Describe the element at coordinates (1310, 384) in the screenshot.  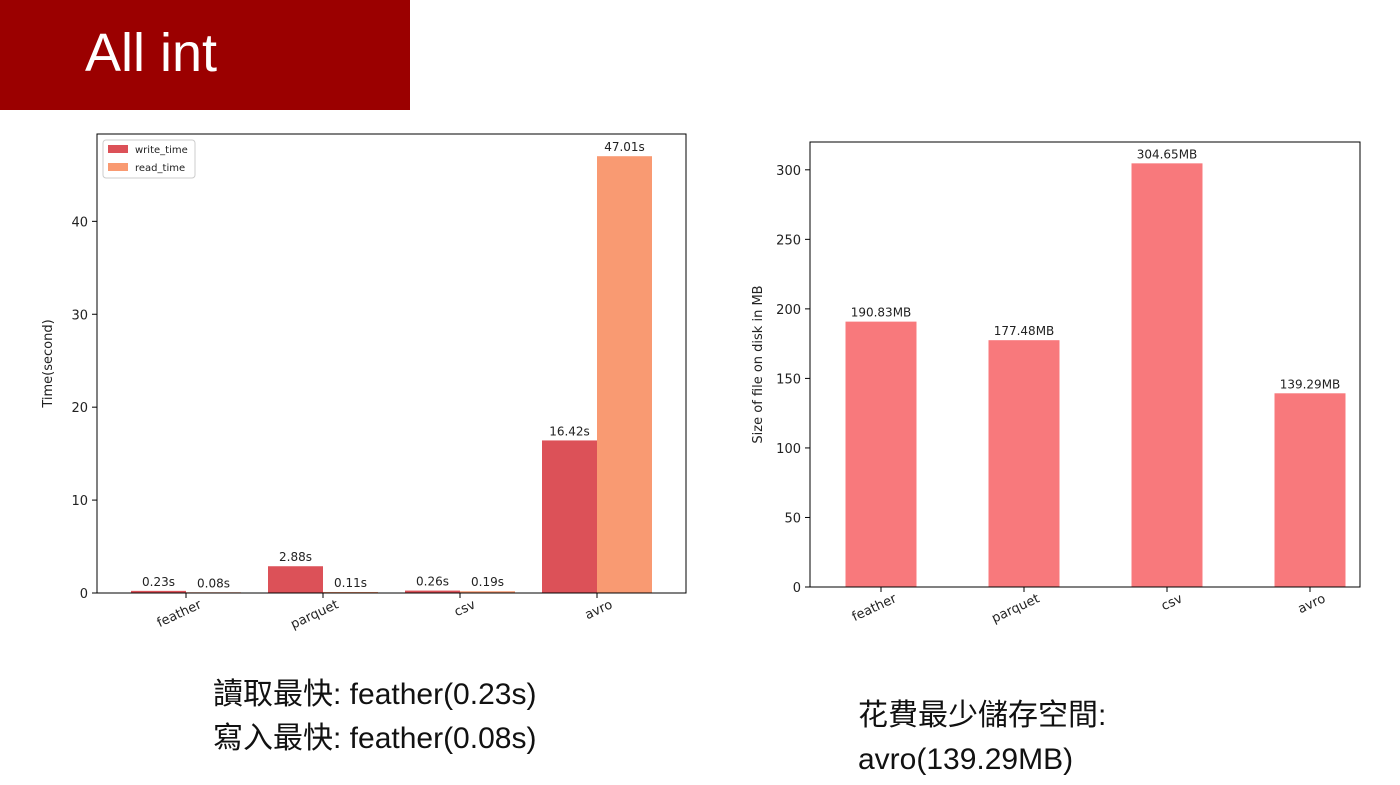
I see `value-label: 139.29MB` at that location.